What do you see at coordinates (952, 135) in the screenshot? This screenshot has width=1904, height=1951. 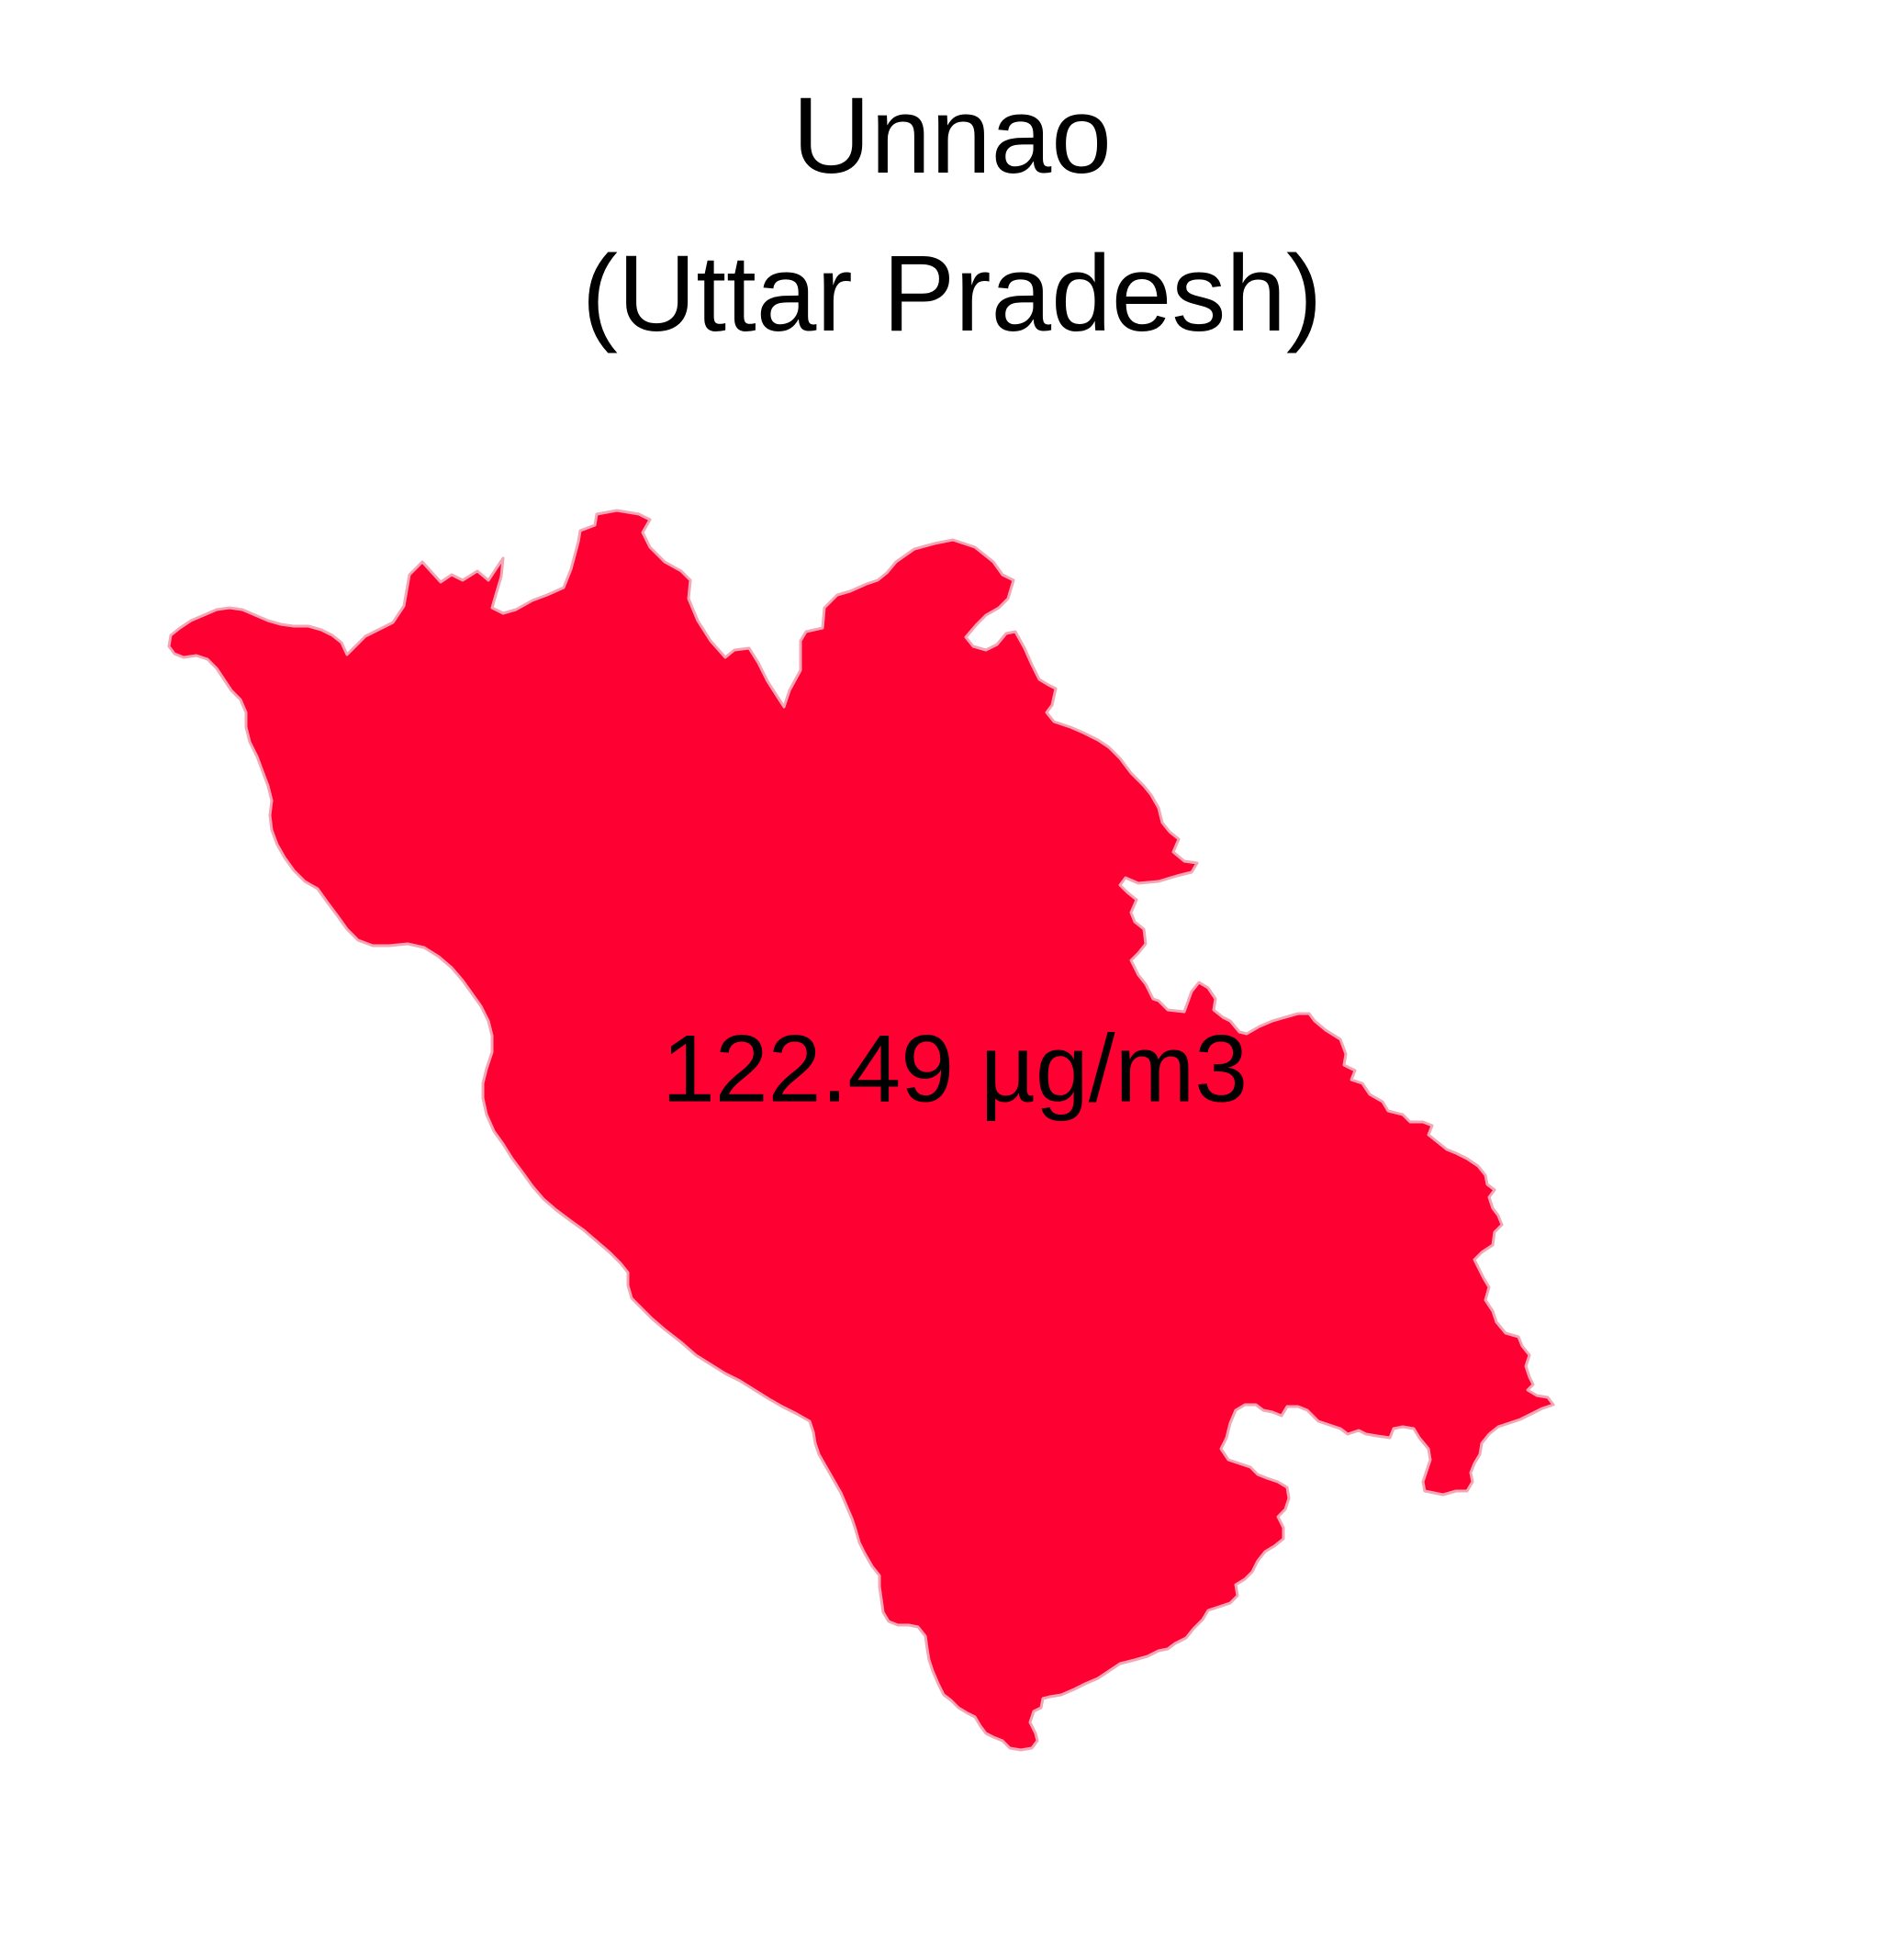 I see `district-name: Unnao` at bounding box center [952, 135].